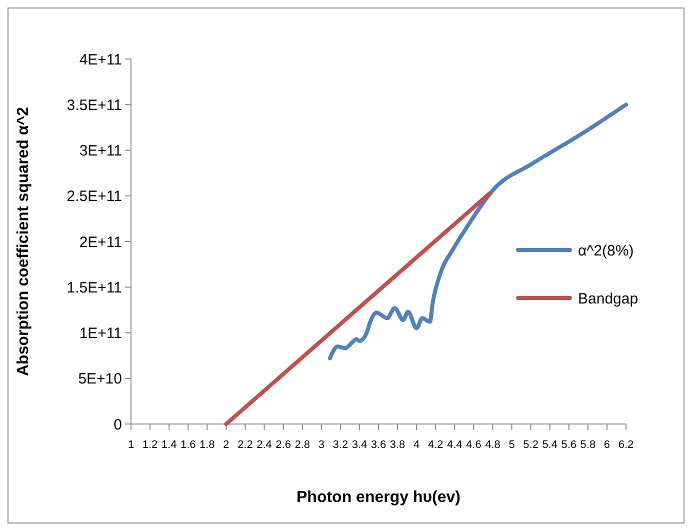 The height and width of the screenshot is (531, 692). I want to click on x-tick-label: 3.2, so click(340, 445).